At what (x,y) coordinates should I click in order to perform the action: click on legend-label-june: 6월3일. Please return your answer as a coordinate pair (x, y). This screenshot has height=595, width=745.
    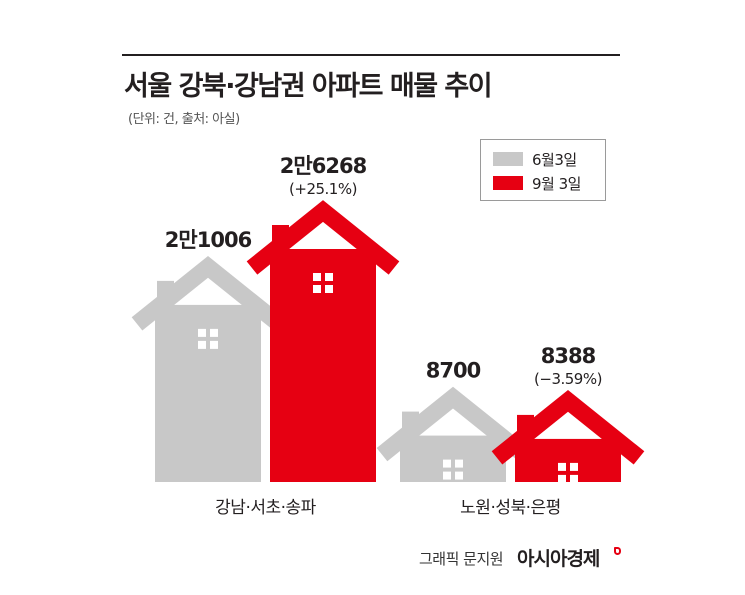
    Looking at the image, I should click on (554, 159).